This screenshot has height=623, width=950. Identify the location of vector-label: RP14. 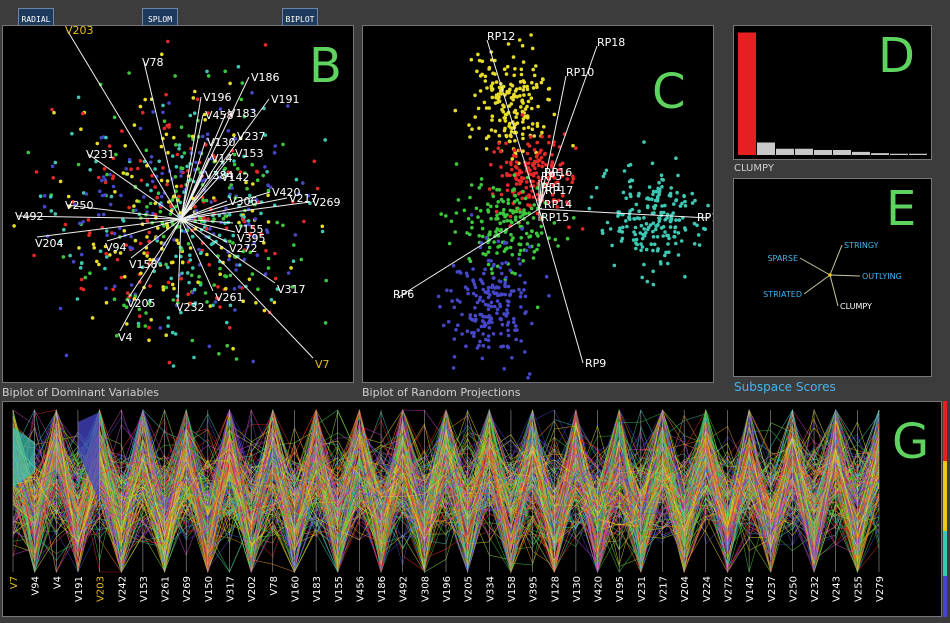
(558, 204).